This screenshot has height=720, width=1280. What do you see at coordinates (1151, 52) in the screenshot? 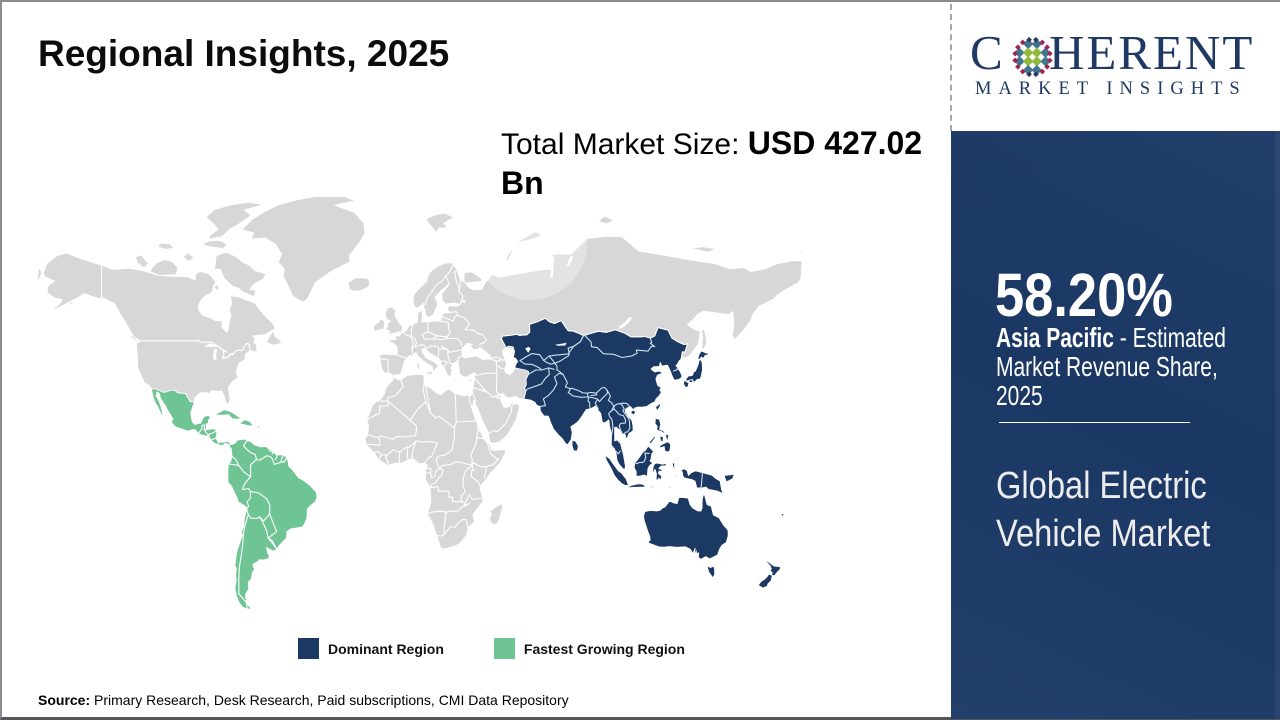
I see `svg-text: HERENT` at bounding box center [1151, 52].